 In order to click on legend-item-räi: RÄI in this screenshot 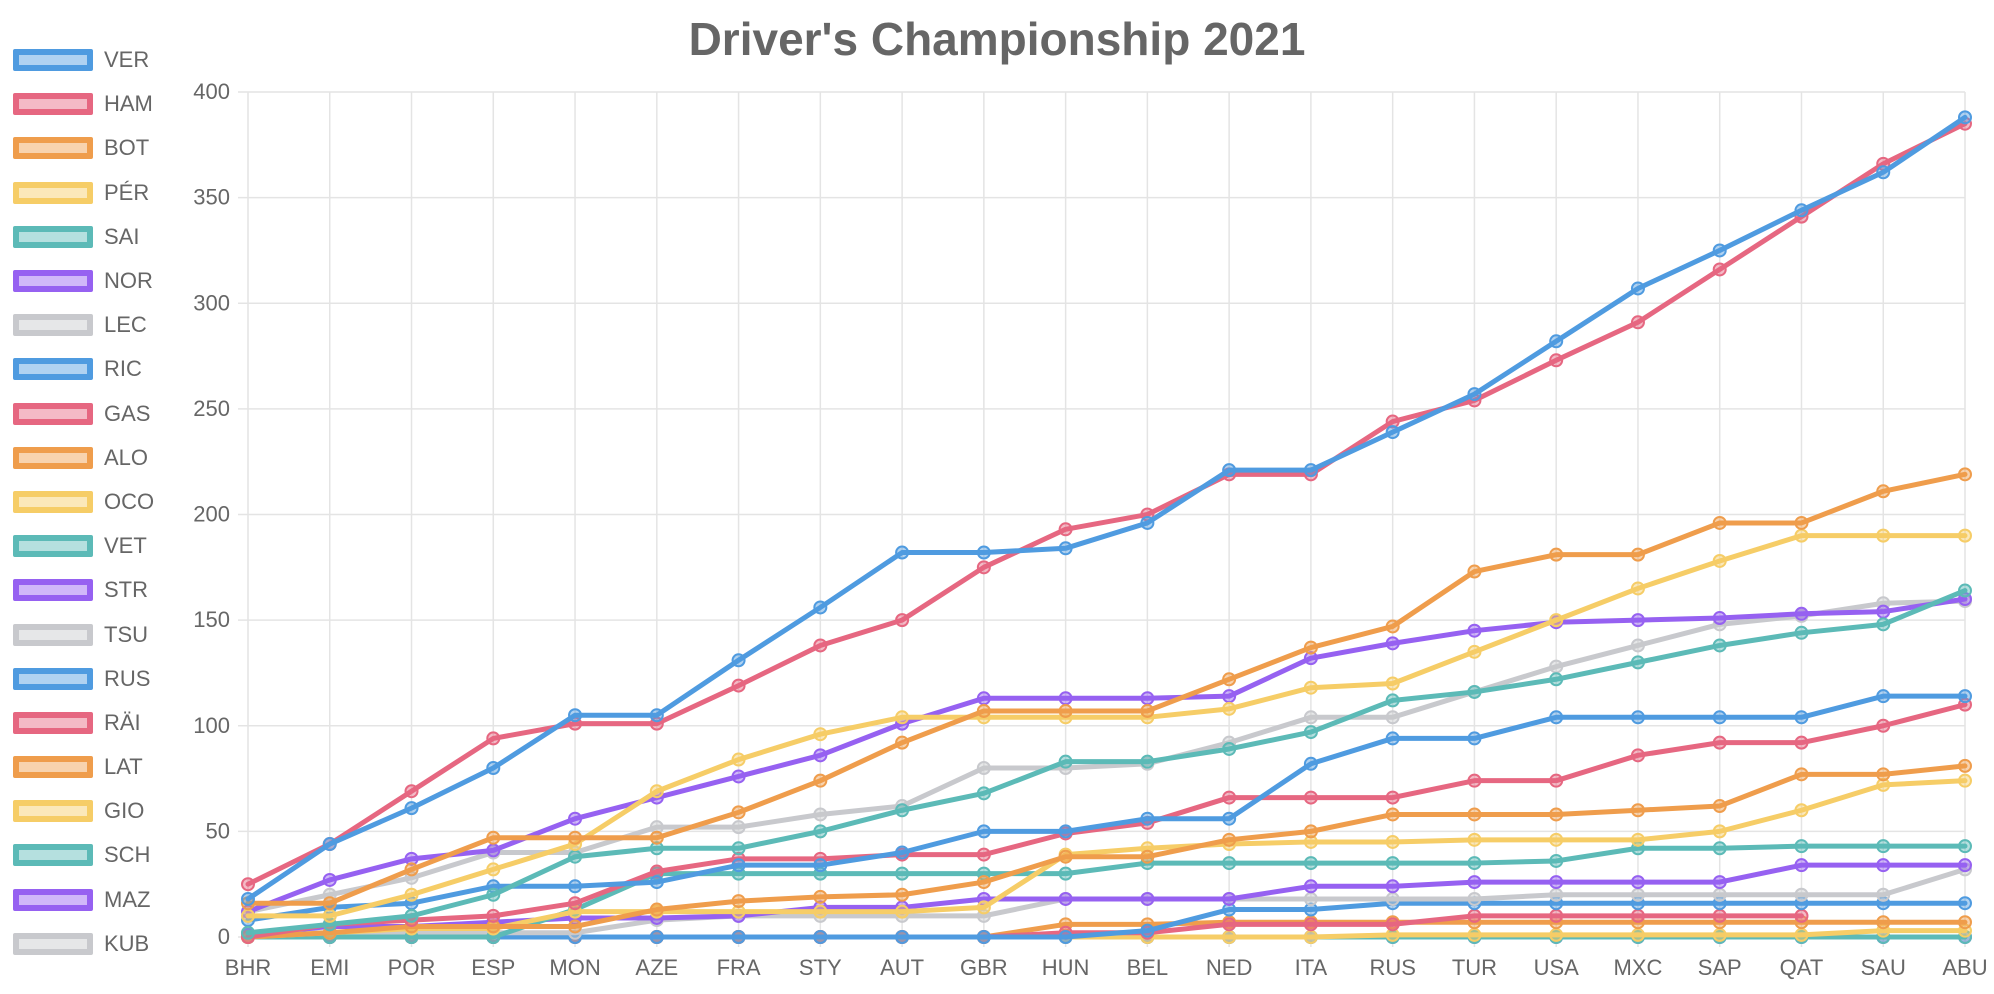, I will do `click(98, 723)`.